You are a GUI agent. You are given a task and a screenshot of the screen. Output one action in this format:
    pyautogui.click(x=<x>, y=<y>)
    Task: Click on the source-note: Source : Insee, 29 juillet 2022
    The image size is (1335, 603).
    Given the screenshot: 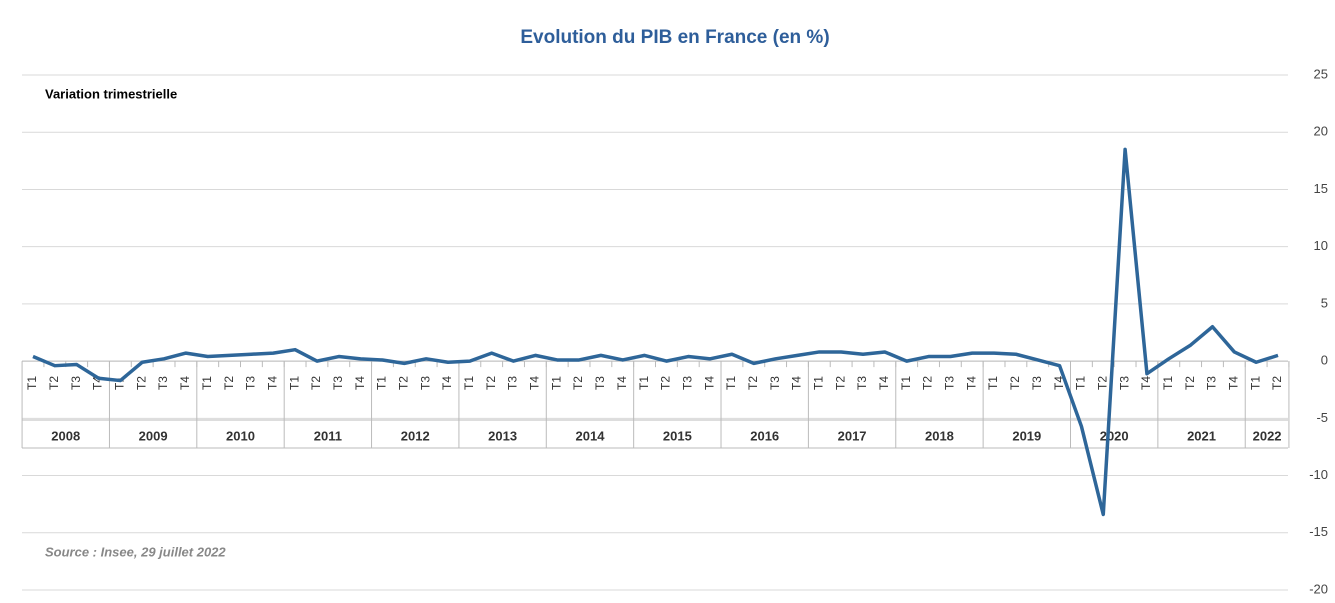 What is the action you would take?
    pyautogui.click(x=135, y=551)
    